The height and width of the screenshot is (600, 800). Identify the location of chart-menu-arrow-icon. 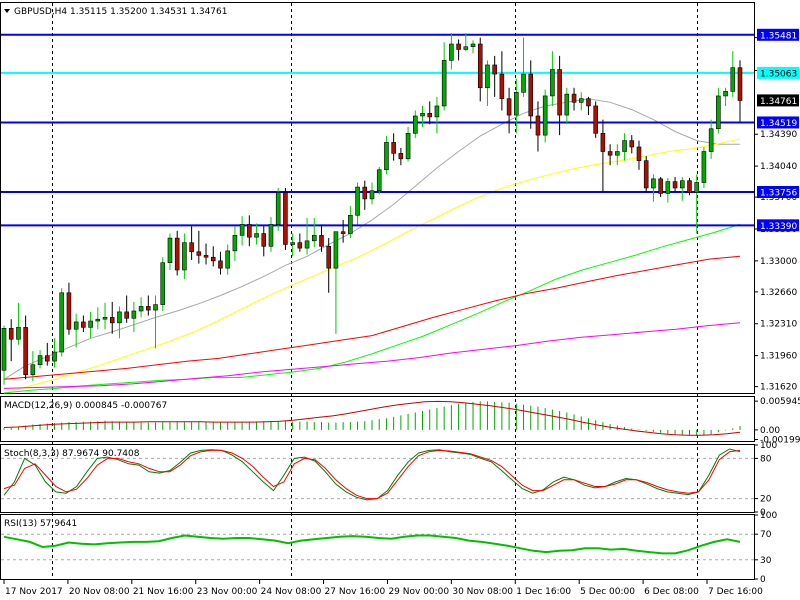
(7, 11).